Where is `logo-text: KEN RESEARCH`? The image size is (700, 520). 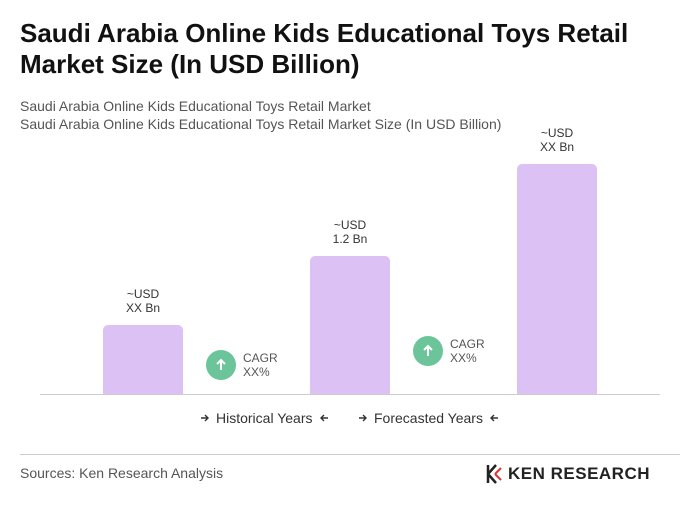 logo-text: KEN RESEARCH is located at coordinates (579, 473).